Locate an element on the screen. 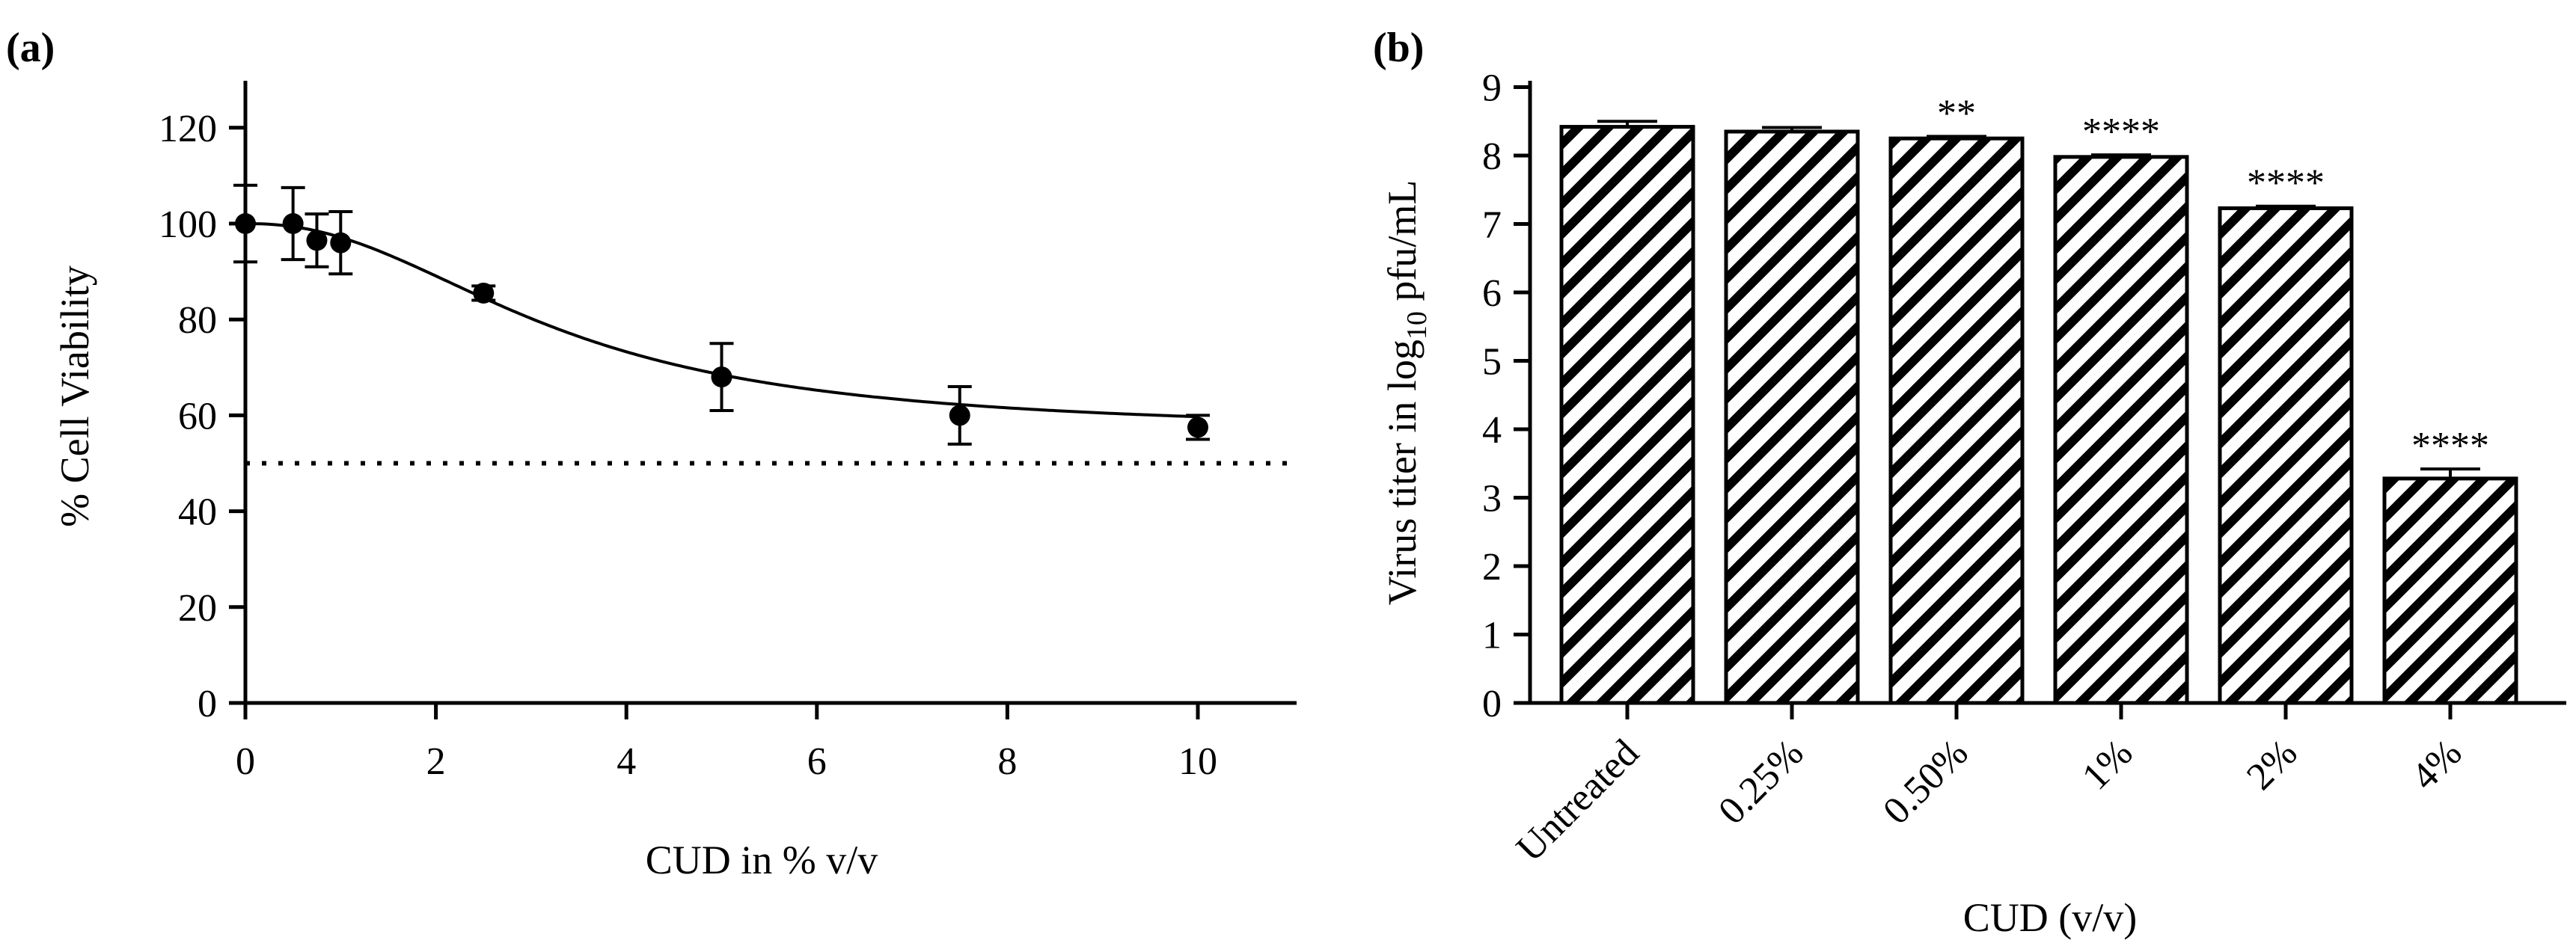 This screenshot has height=946, width=2576. panel-b-y-tick-label: 8 is located at coordinates (1492, 156).